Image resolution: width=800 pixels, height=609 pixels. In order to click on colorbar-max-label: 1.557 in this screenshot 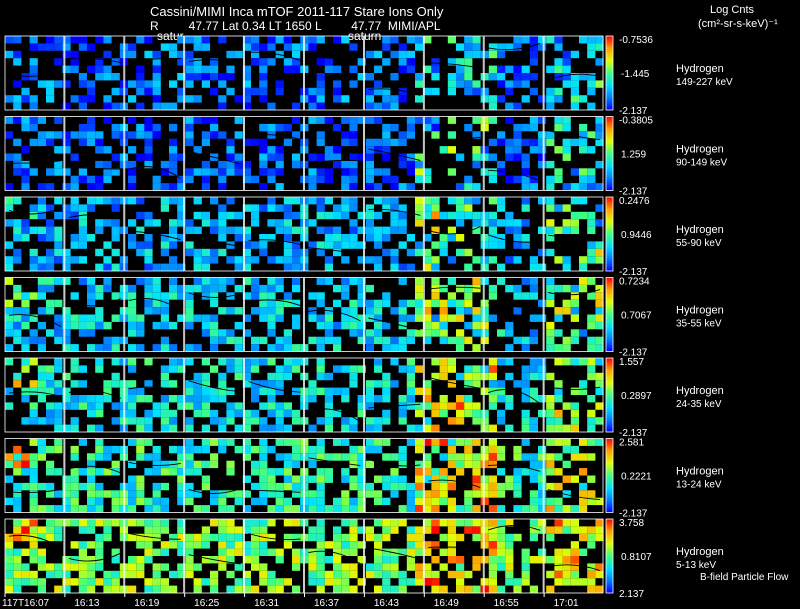, I will do `click(631, 362)`.